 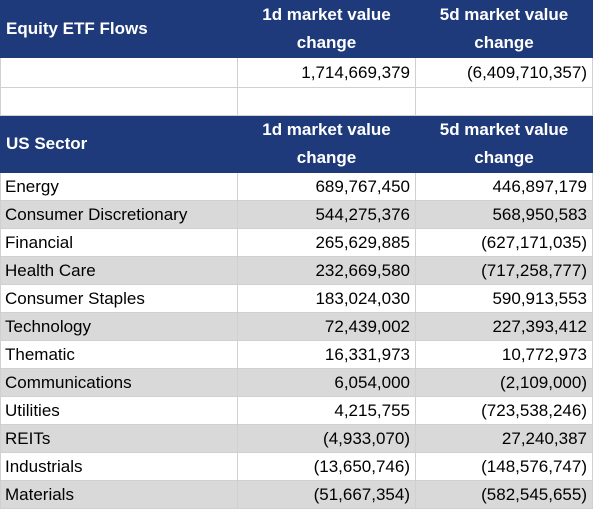 I want to click on sector-1d-value: (4,933,070), so click(x=326, y=438).